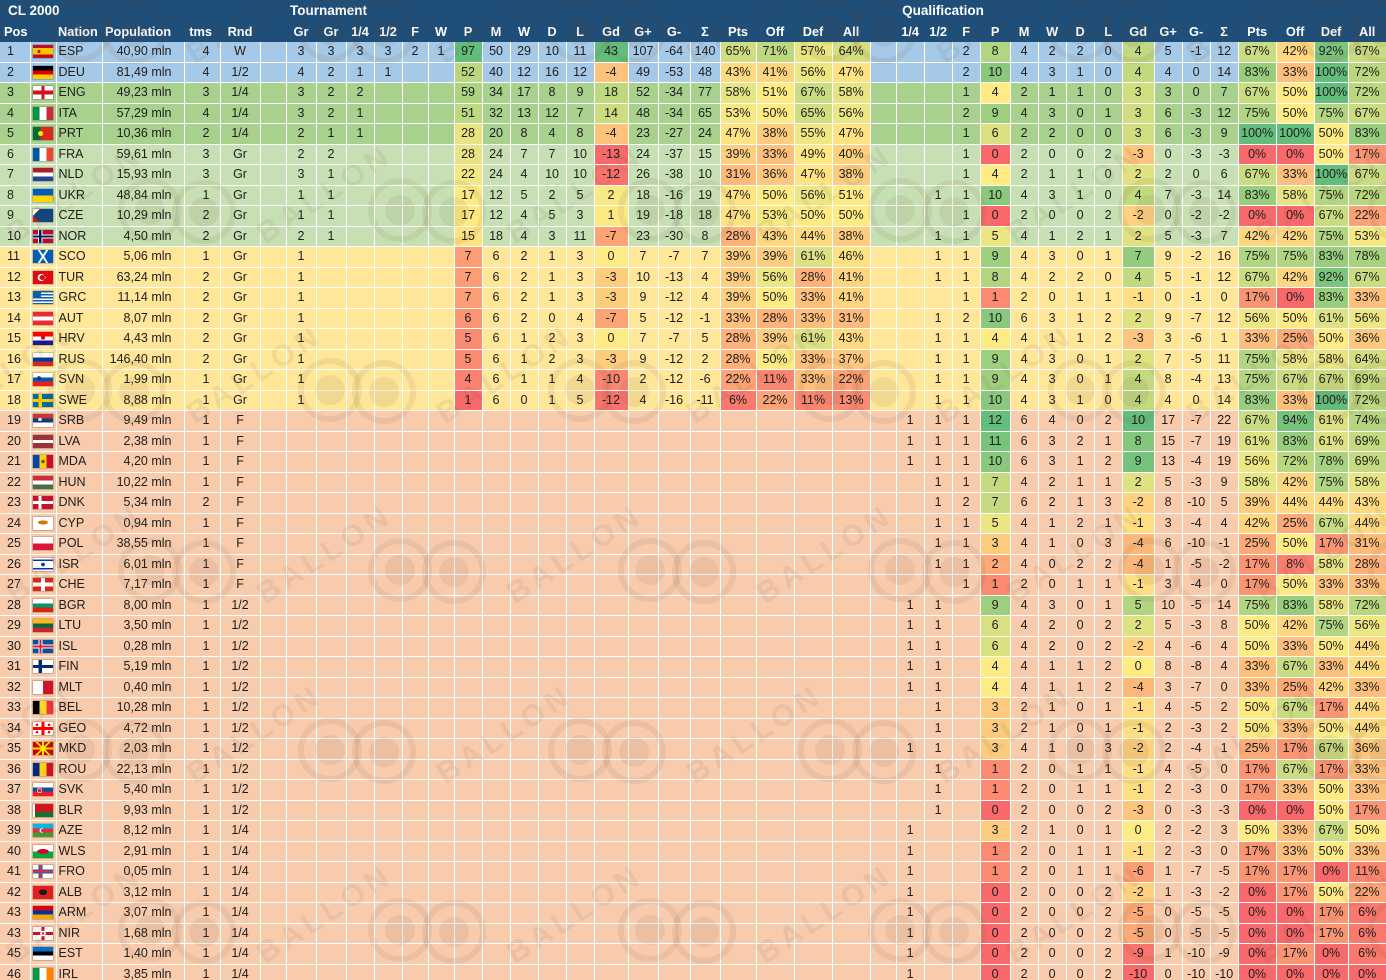 The width and height of the screenshot is (1386, 980). What do you see at coordinates (1331, 134) in the screenshot?
I see `cell-q-def: 50%` at bounding box center [1331, 134].